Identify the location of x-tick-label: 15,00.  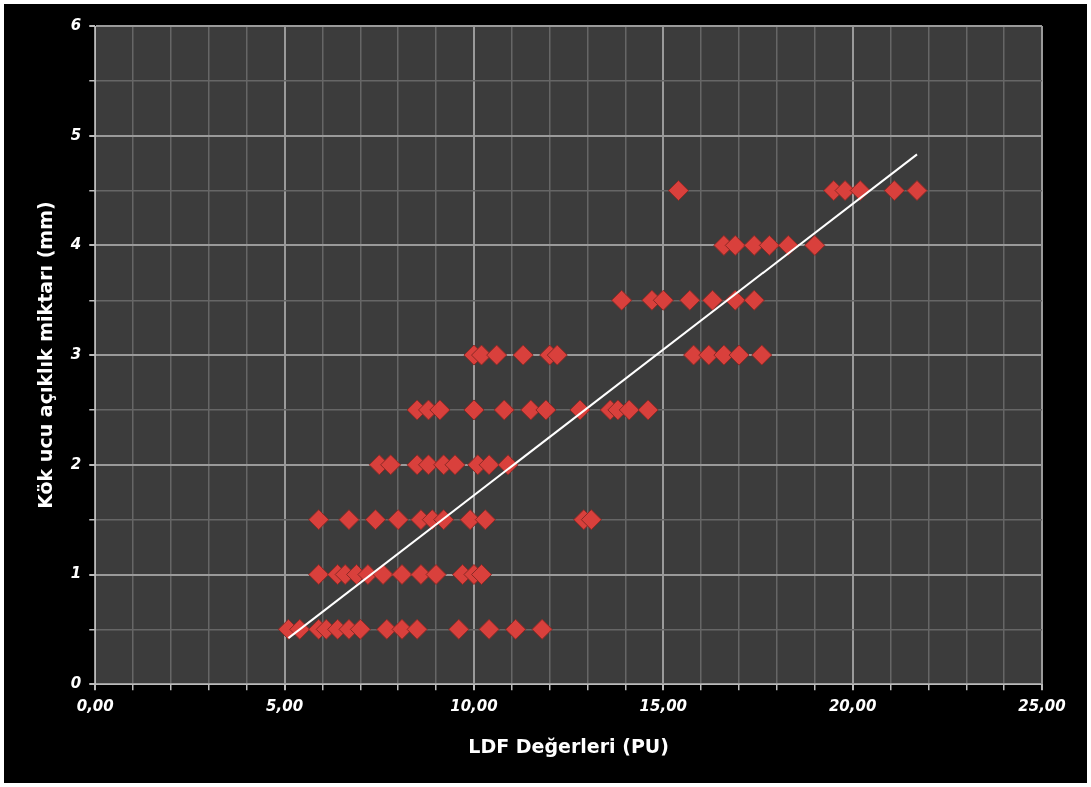
(663, 706).